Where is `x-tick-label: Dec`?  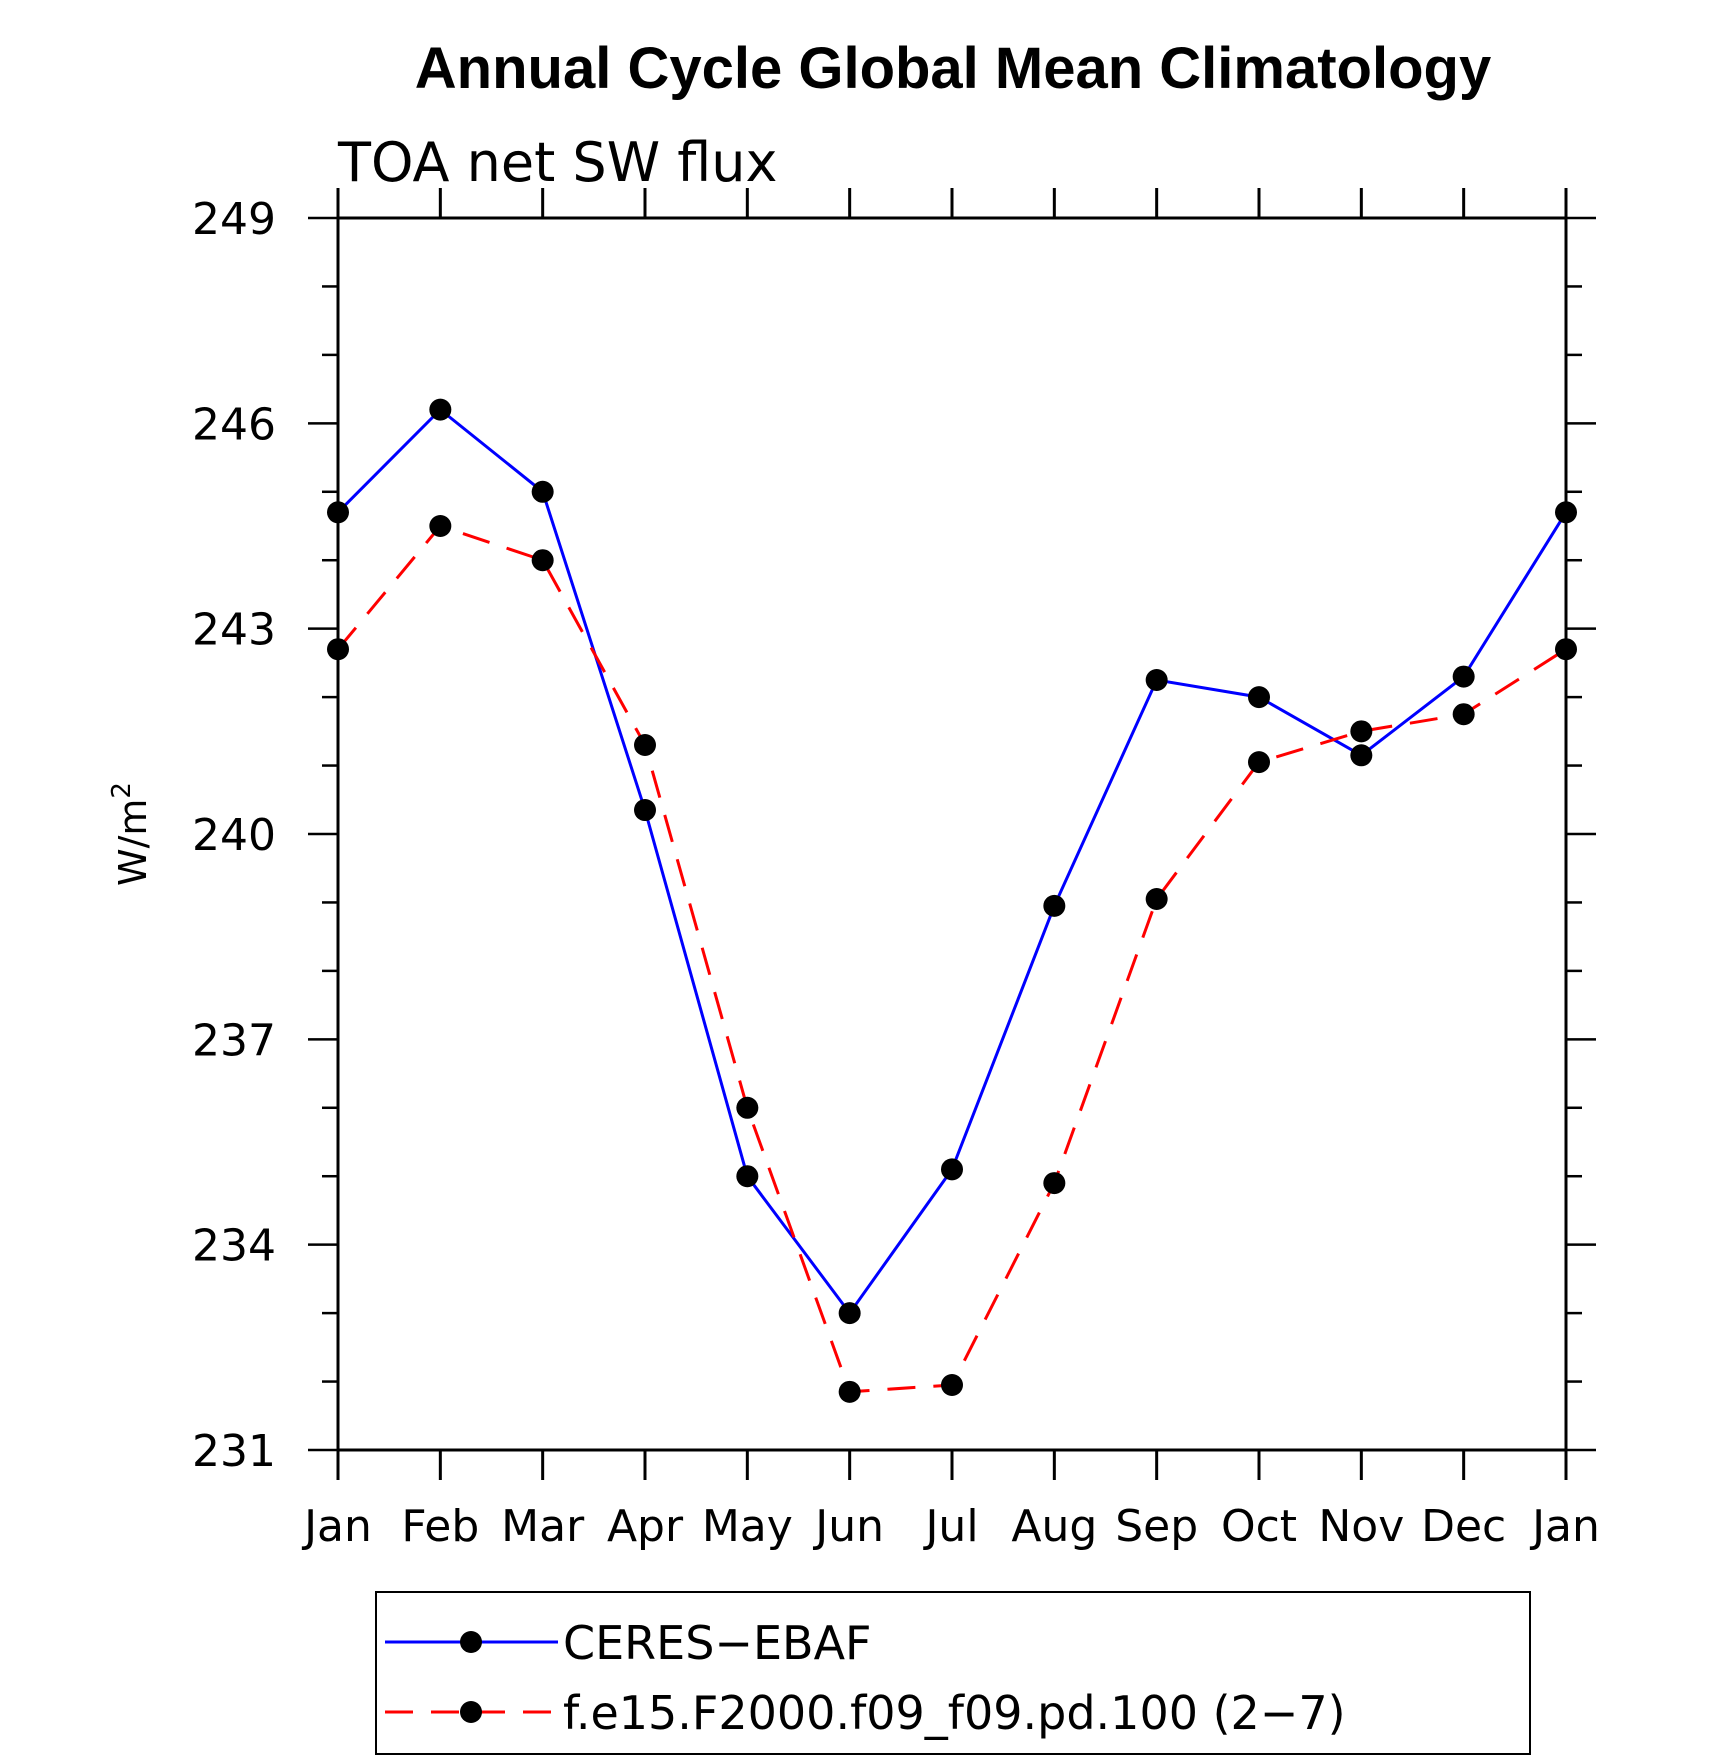 x-tick-label: Dec is located at coordinates (1463, 1526).